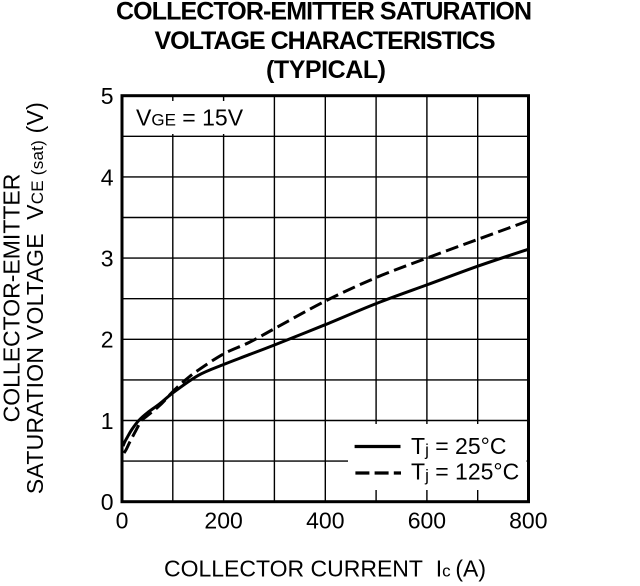  Describe the element at coordinates (458, 446) in the screenshot. I see `svg-text: Tj = 25°C` at that location.